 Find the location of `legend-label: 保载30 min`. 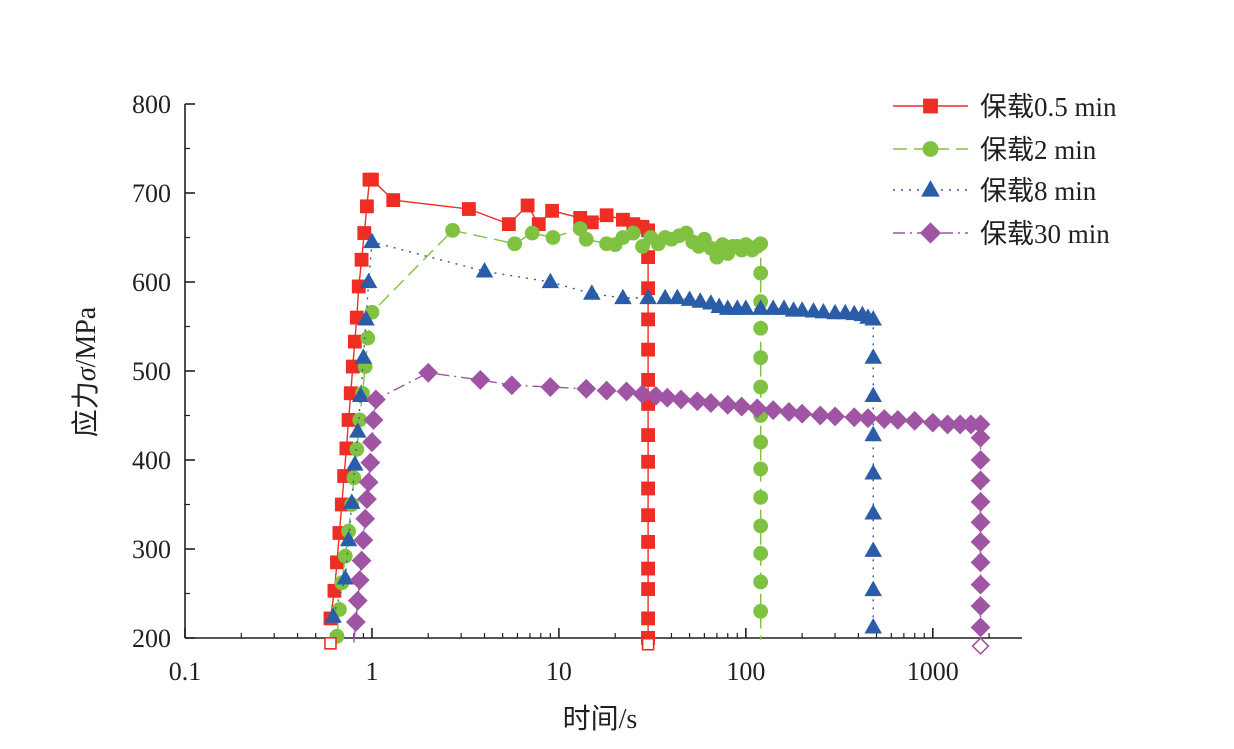

legend-label: 保载30 min is located at coordinates (1045, 234).